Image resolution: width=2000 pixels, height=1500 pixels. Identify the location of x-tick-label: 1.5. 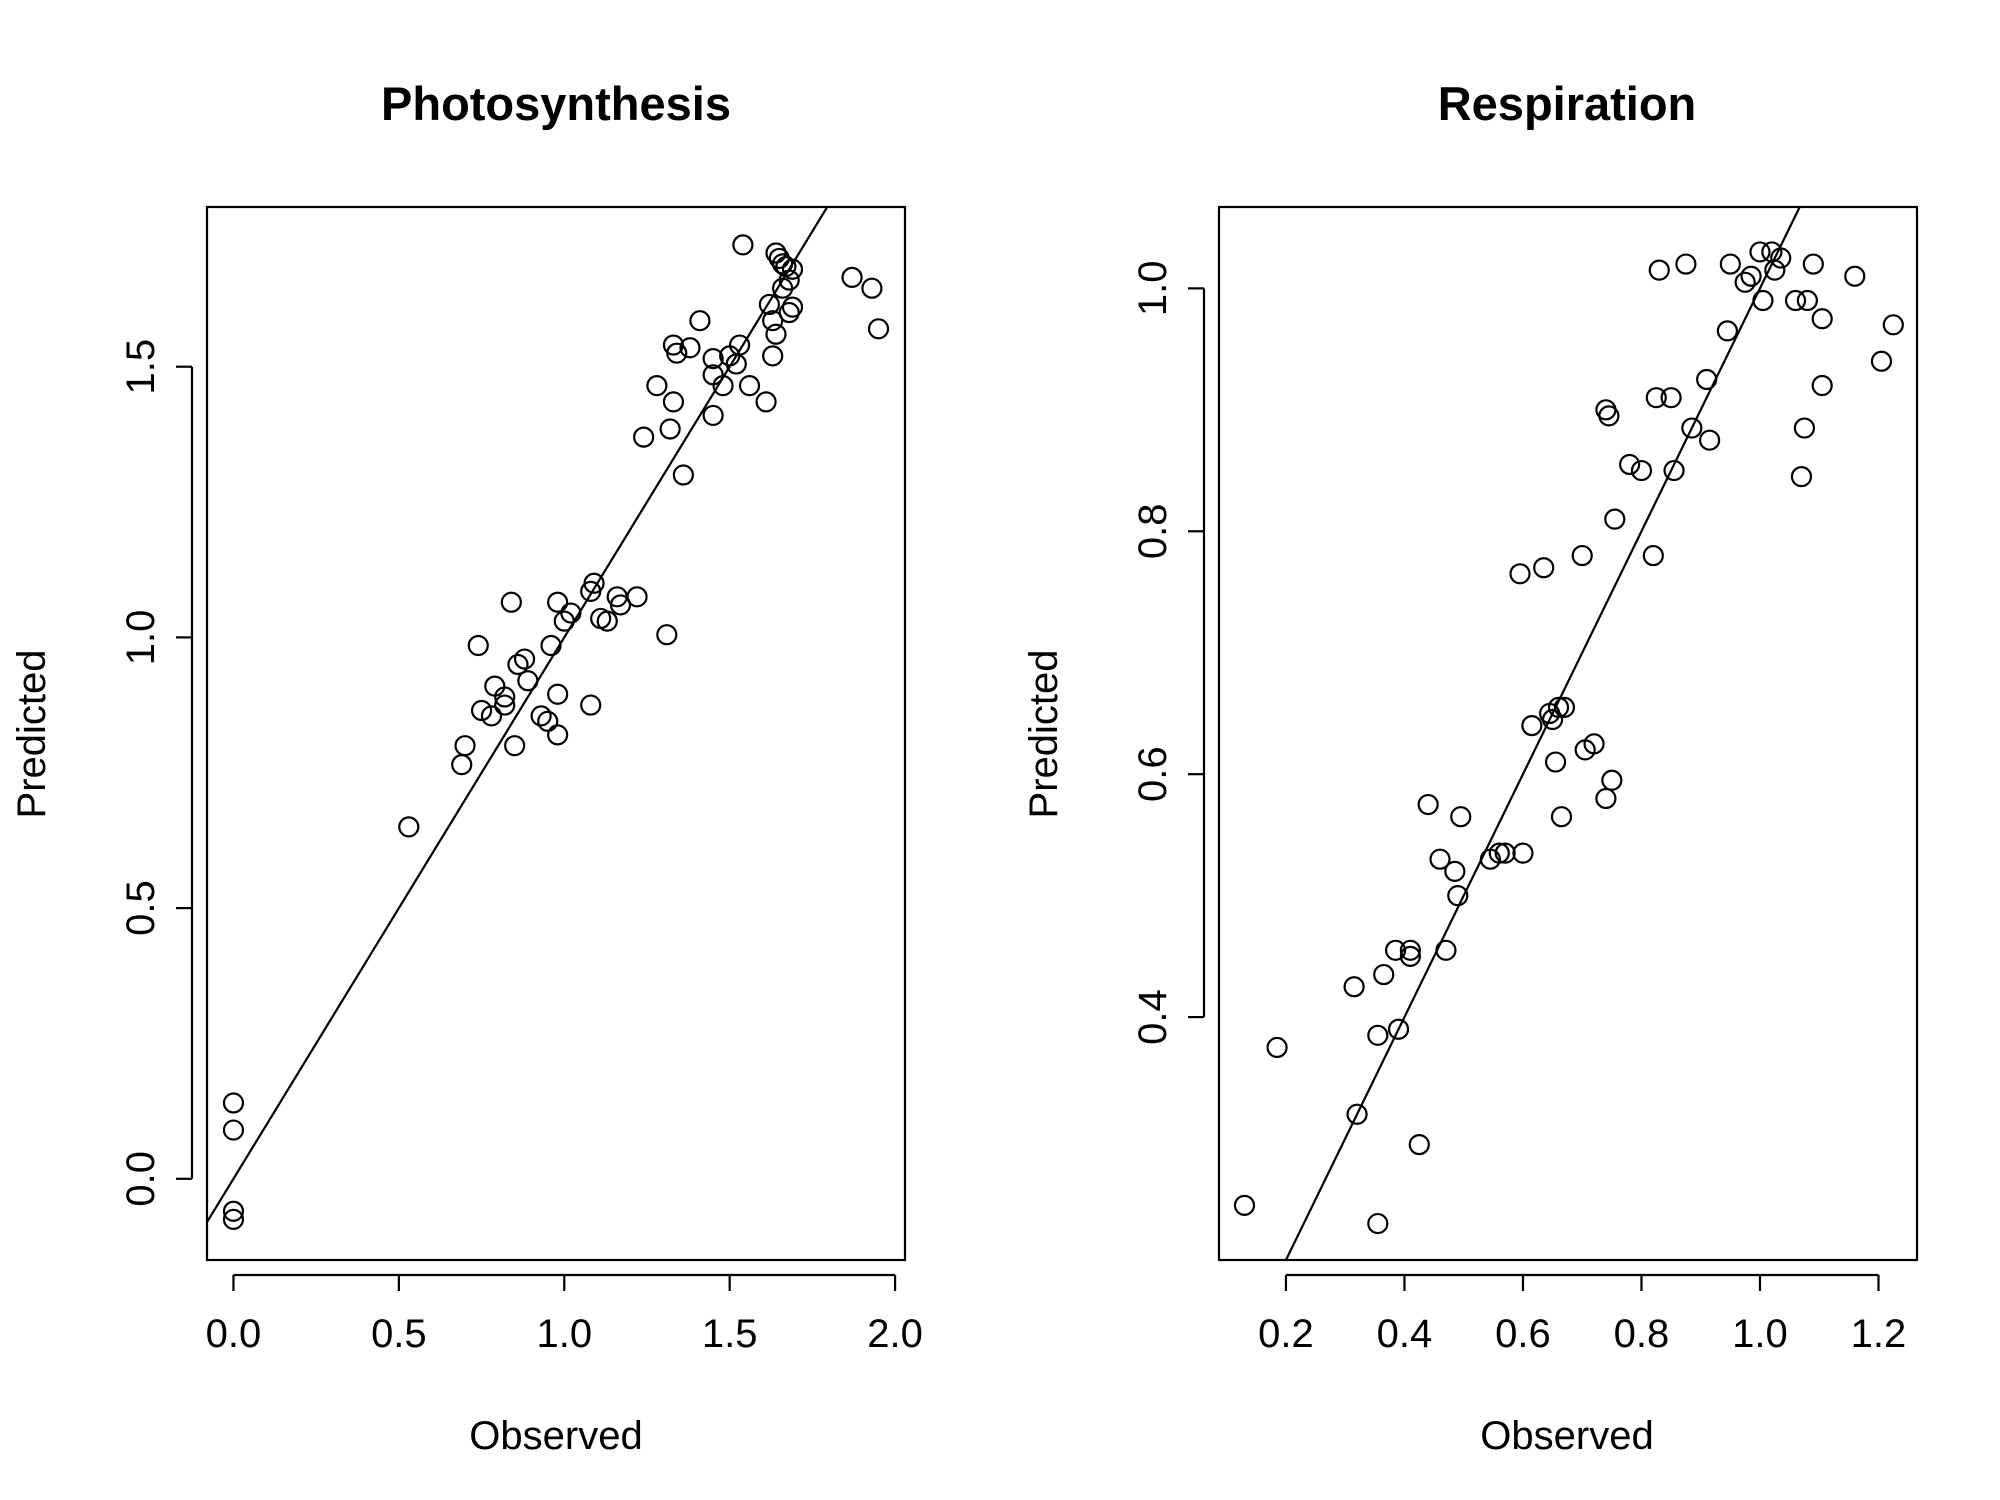
(730, 1334).